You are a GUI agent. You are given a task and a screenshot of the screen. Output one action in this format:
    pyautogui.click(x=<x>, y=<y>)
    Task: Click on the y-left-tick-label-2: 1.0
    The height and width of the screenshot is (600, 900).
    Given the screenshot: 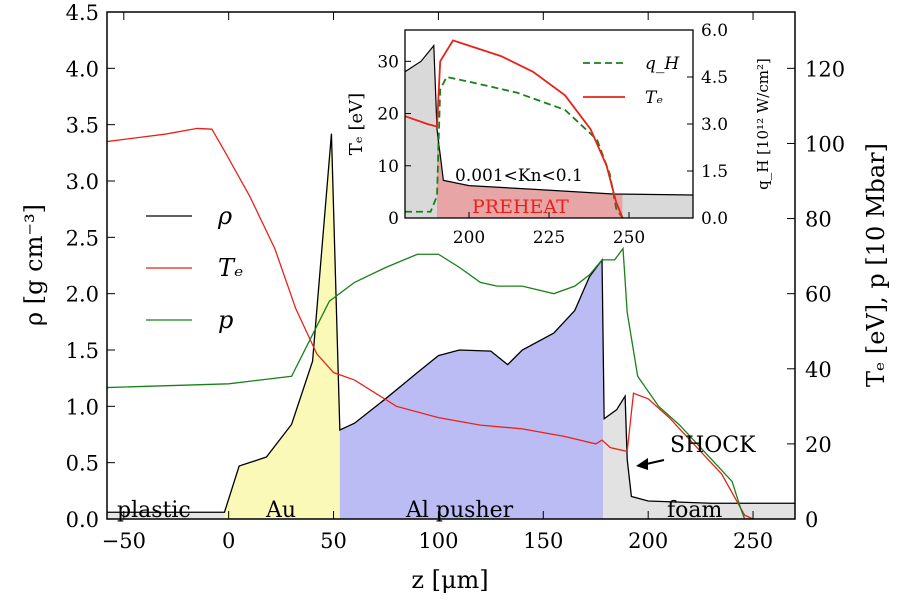 What is the action you would take?
    pyautogui.click(x=82, y=407)
    